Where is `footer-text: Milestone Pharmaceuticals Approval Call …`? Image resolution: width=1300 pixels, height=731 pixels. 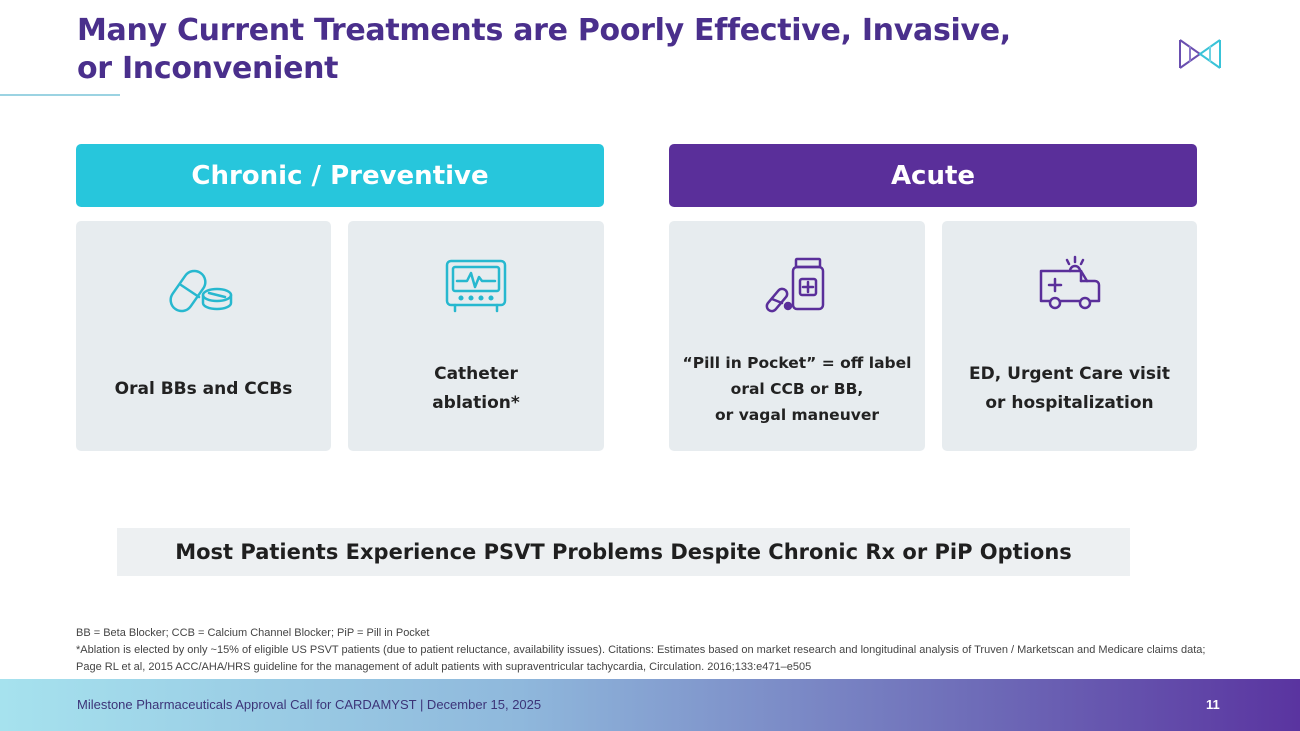 footer-text: Milestone Pharmaceuticals Approval Call … is located at coordinates (309, 704).